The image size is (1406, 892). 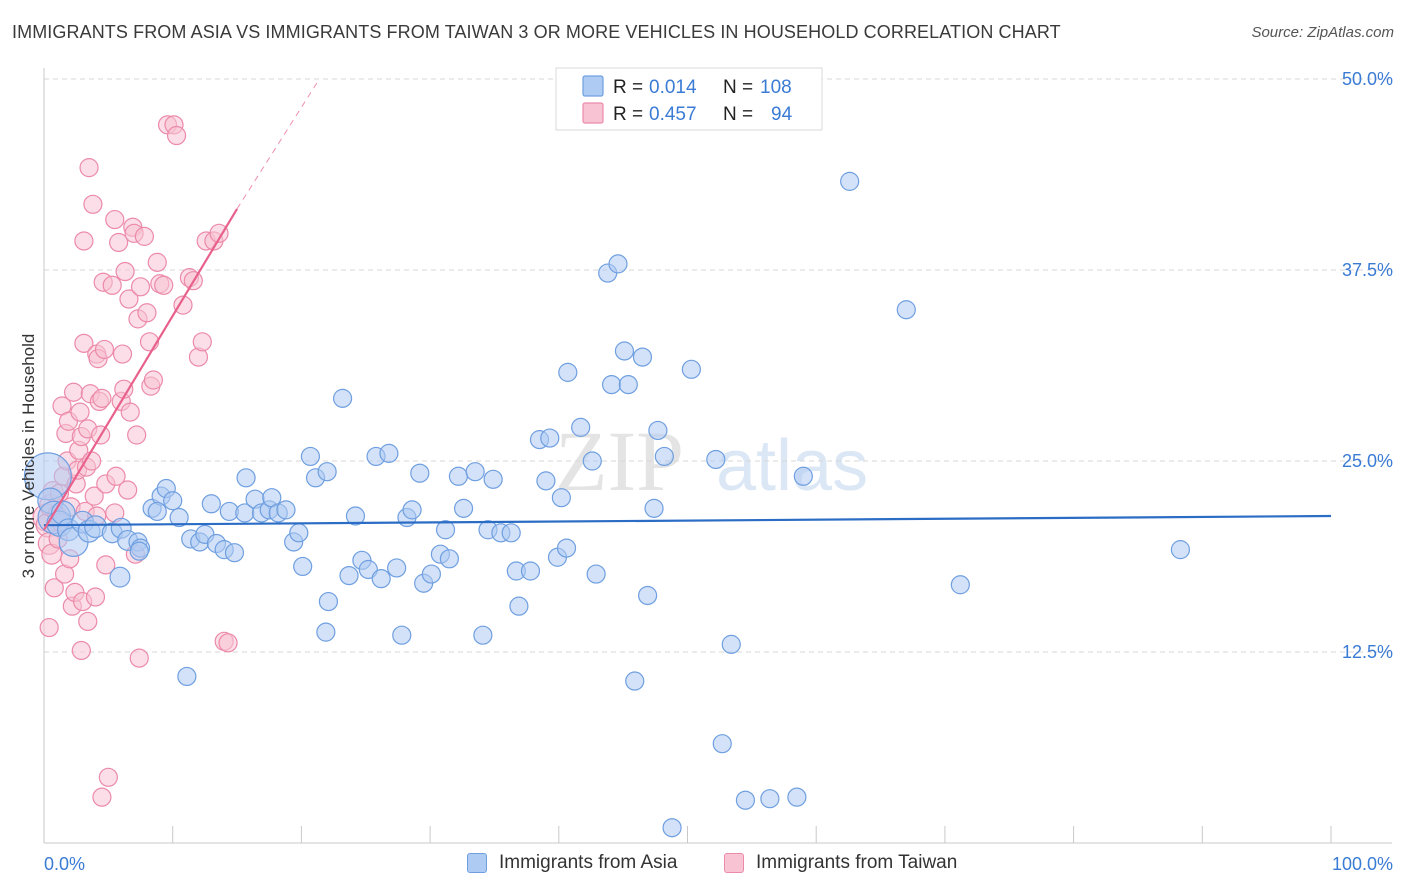 I want to click on legend-r-value: 0.014, so click(x=673, y=87).